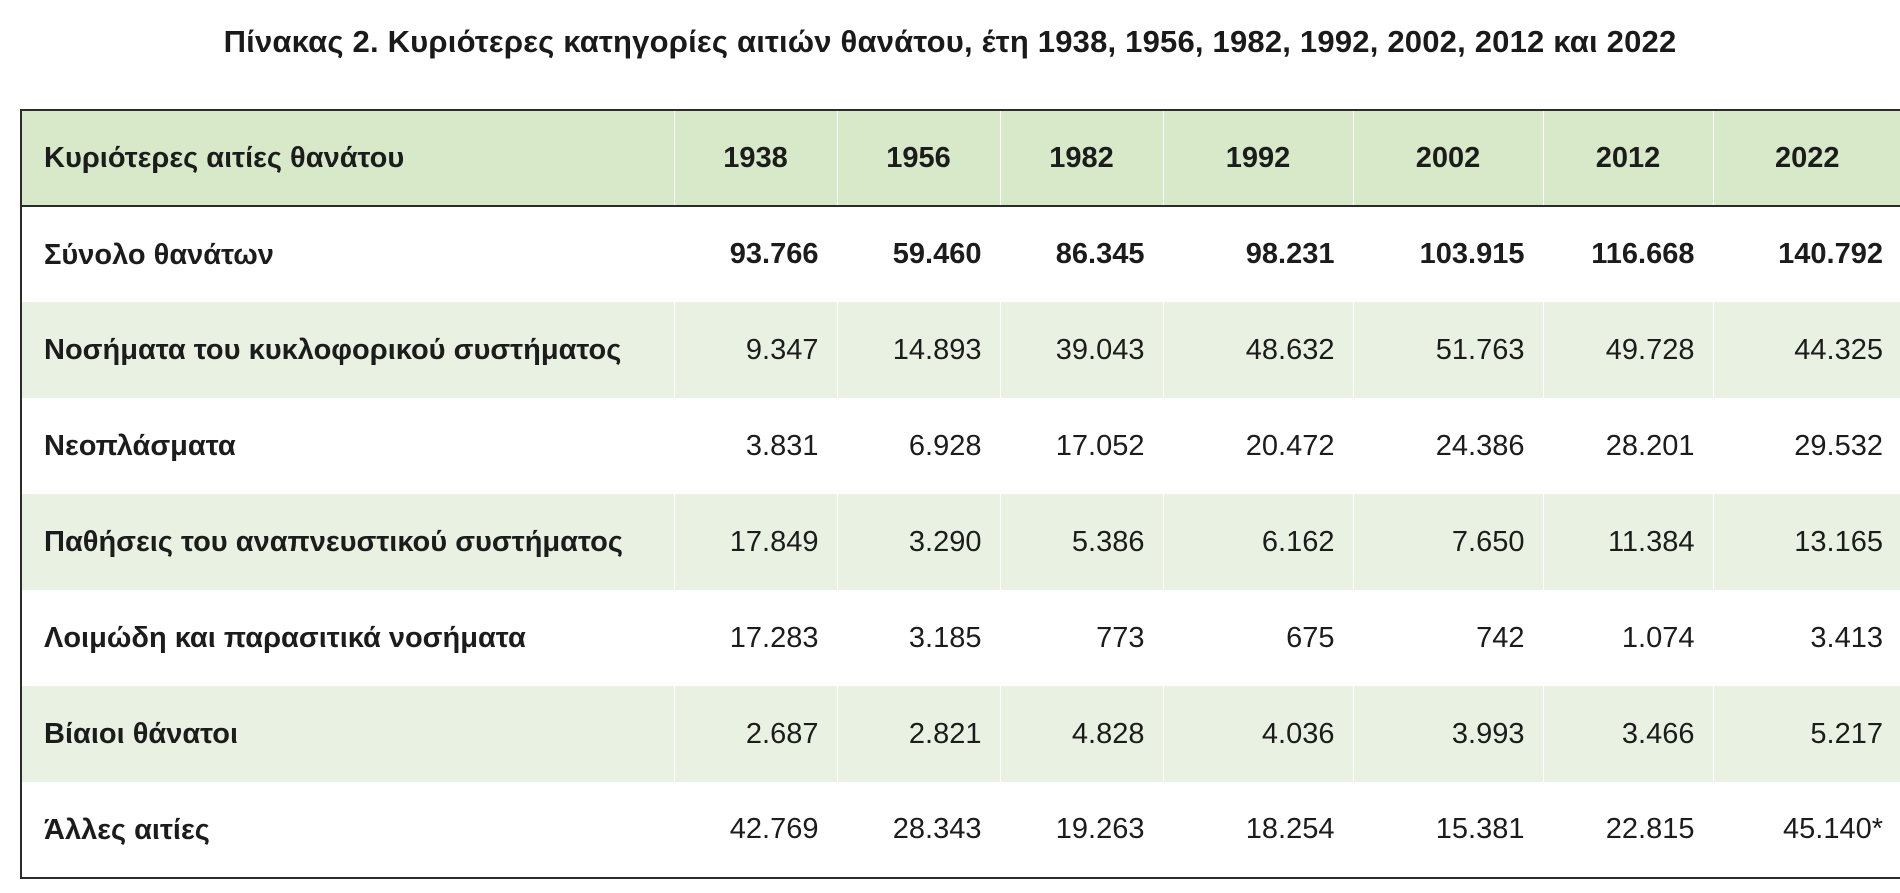  What do you see at coordinates (918, 350) in the screenshot?
I see `cell-value: 14.893` at bounding box center [918, 350].